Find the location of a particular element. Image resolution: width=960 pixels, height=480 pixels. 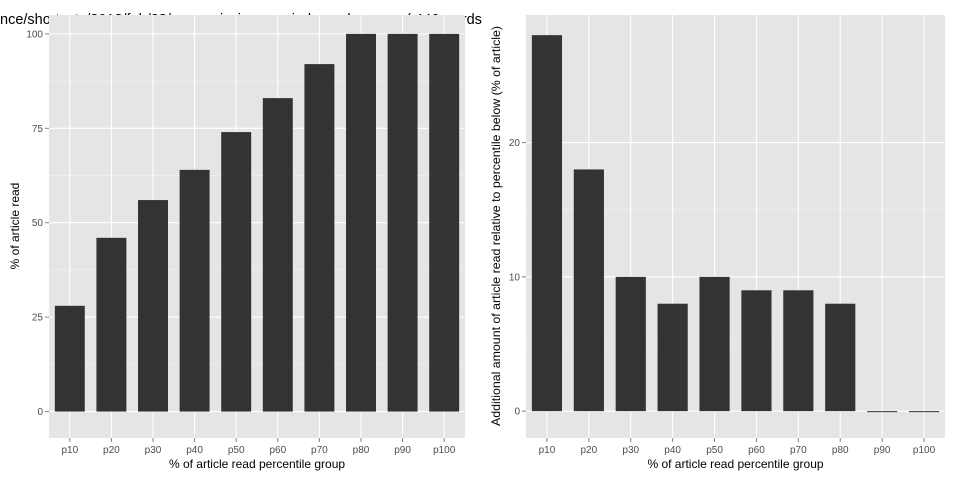

y-tick-label: 75 is located at coordinates (38, 129).